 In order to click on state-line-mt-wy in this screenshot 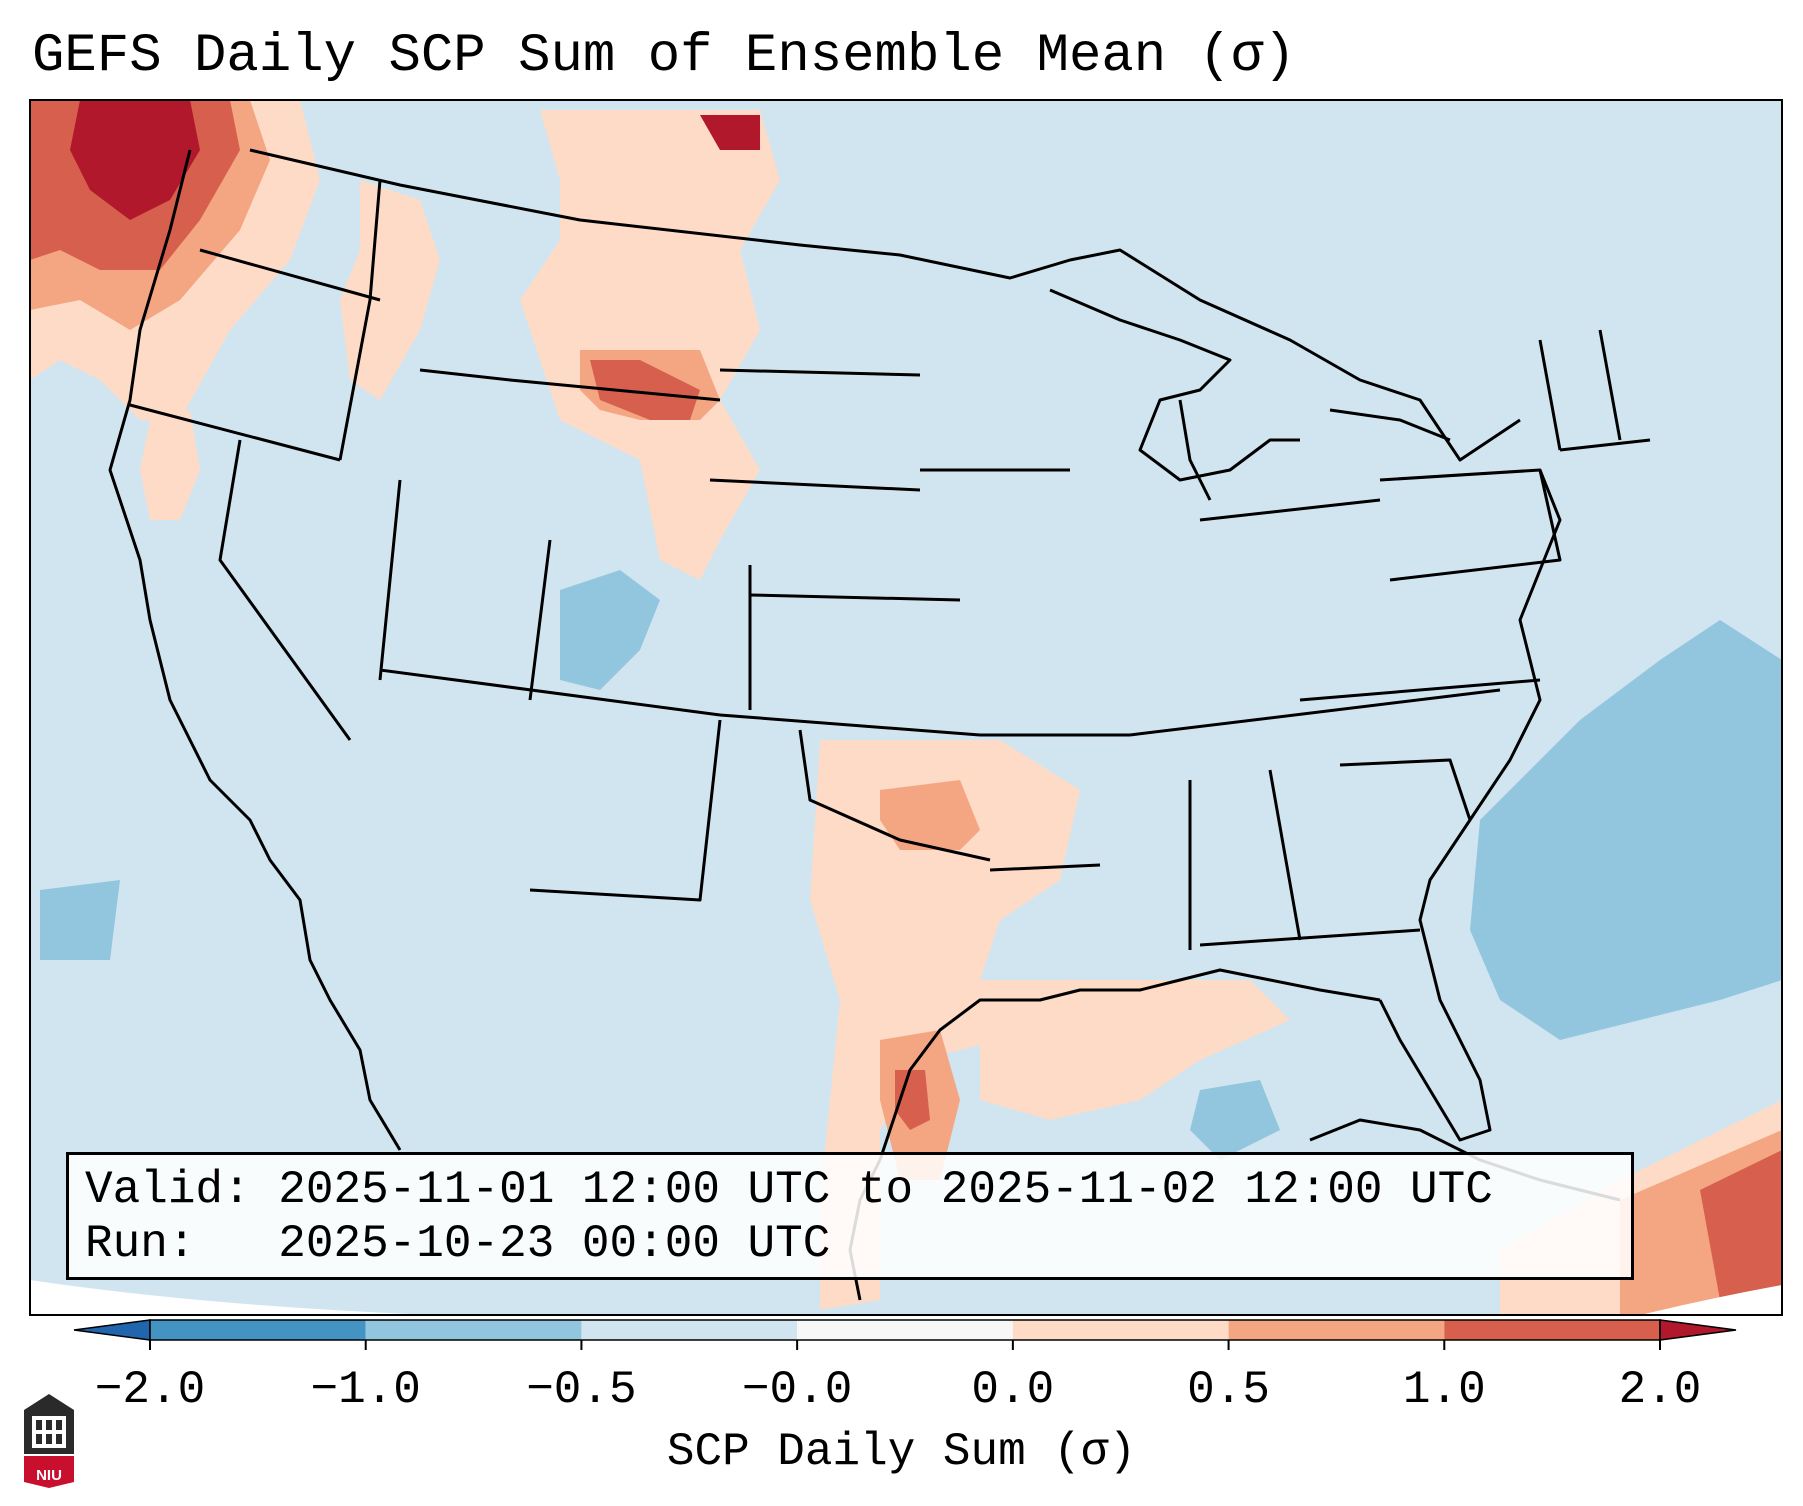, I will do `click(570, 385)`.